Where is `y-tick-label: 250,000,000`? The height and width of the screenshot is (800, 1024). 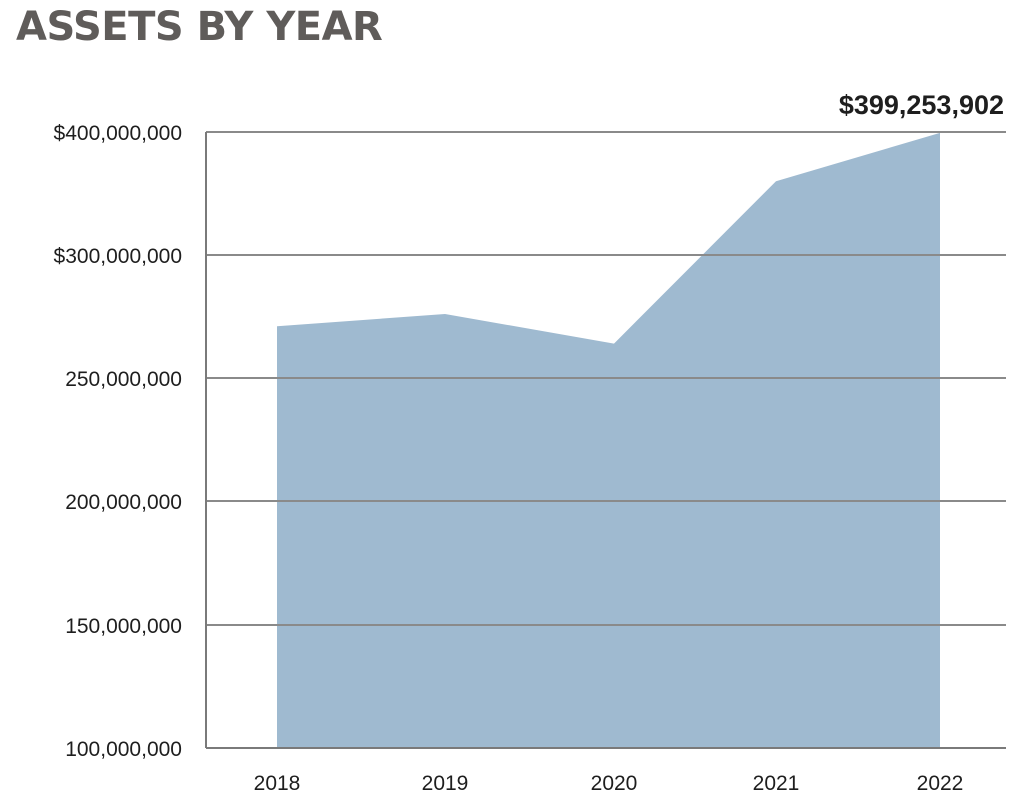
y-tick-label: 250,000,000 is located at coordinates (123, 379).